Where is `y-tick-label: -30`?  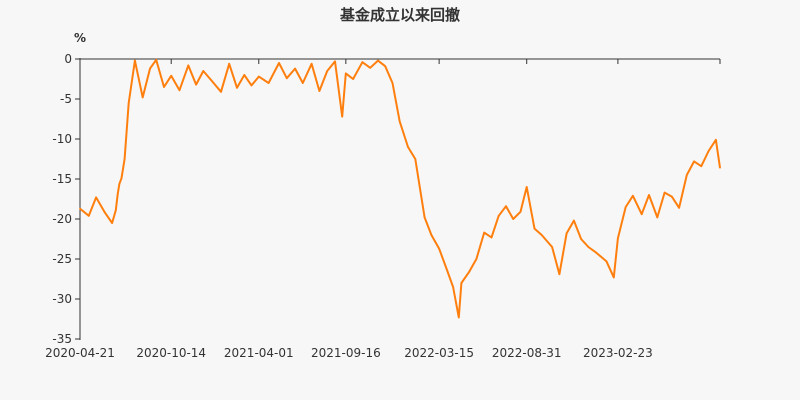 y-tick-label: -30 is located at coordinates (62, 299).